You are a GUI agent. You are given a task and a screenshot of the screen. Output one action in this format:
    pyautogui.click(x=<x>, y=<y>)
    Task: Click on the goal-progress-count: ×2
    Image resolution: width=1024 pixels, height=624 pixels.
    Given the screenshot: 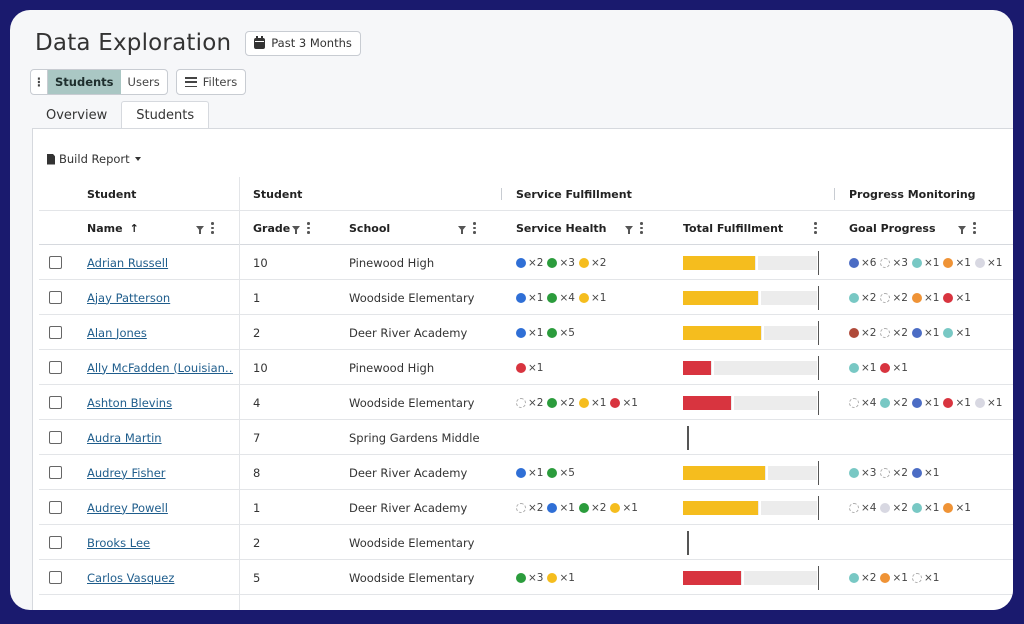 What is the action you would take?
    pyautogui.click(x=869, y=297)
    